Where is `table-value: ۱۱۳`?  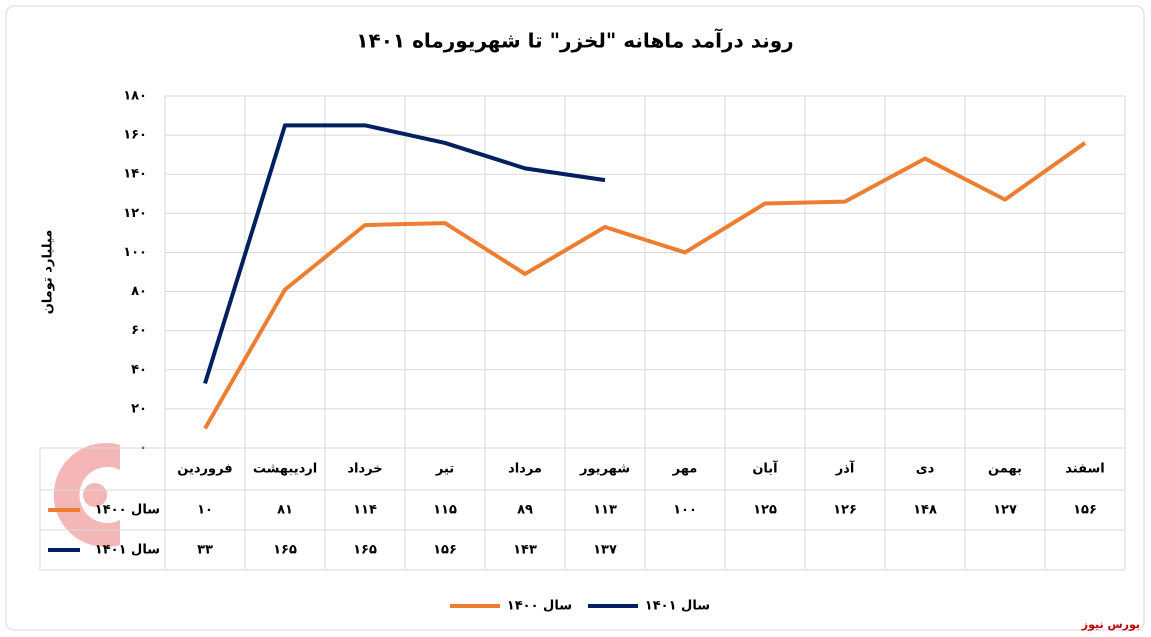 table-value: ۱۱۳ is located at coordinates (605, 510).